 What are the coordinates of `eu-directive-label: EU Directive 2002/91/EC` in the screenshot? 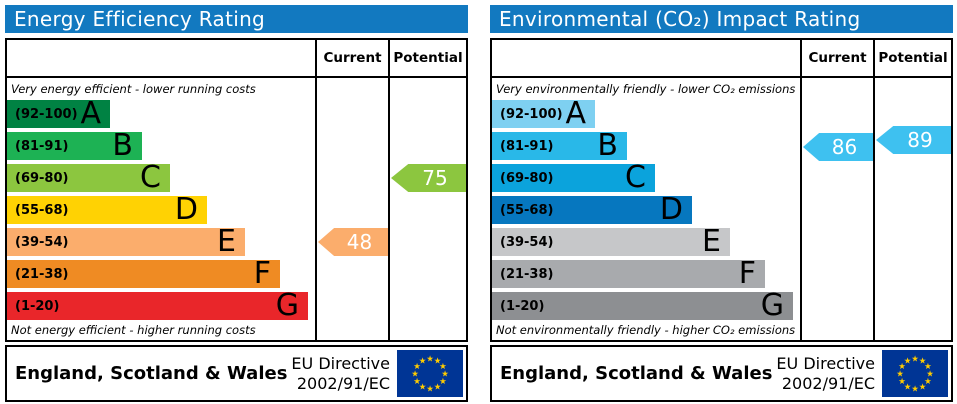 It's located at (340, 373).